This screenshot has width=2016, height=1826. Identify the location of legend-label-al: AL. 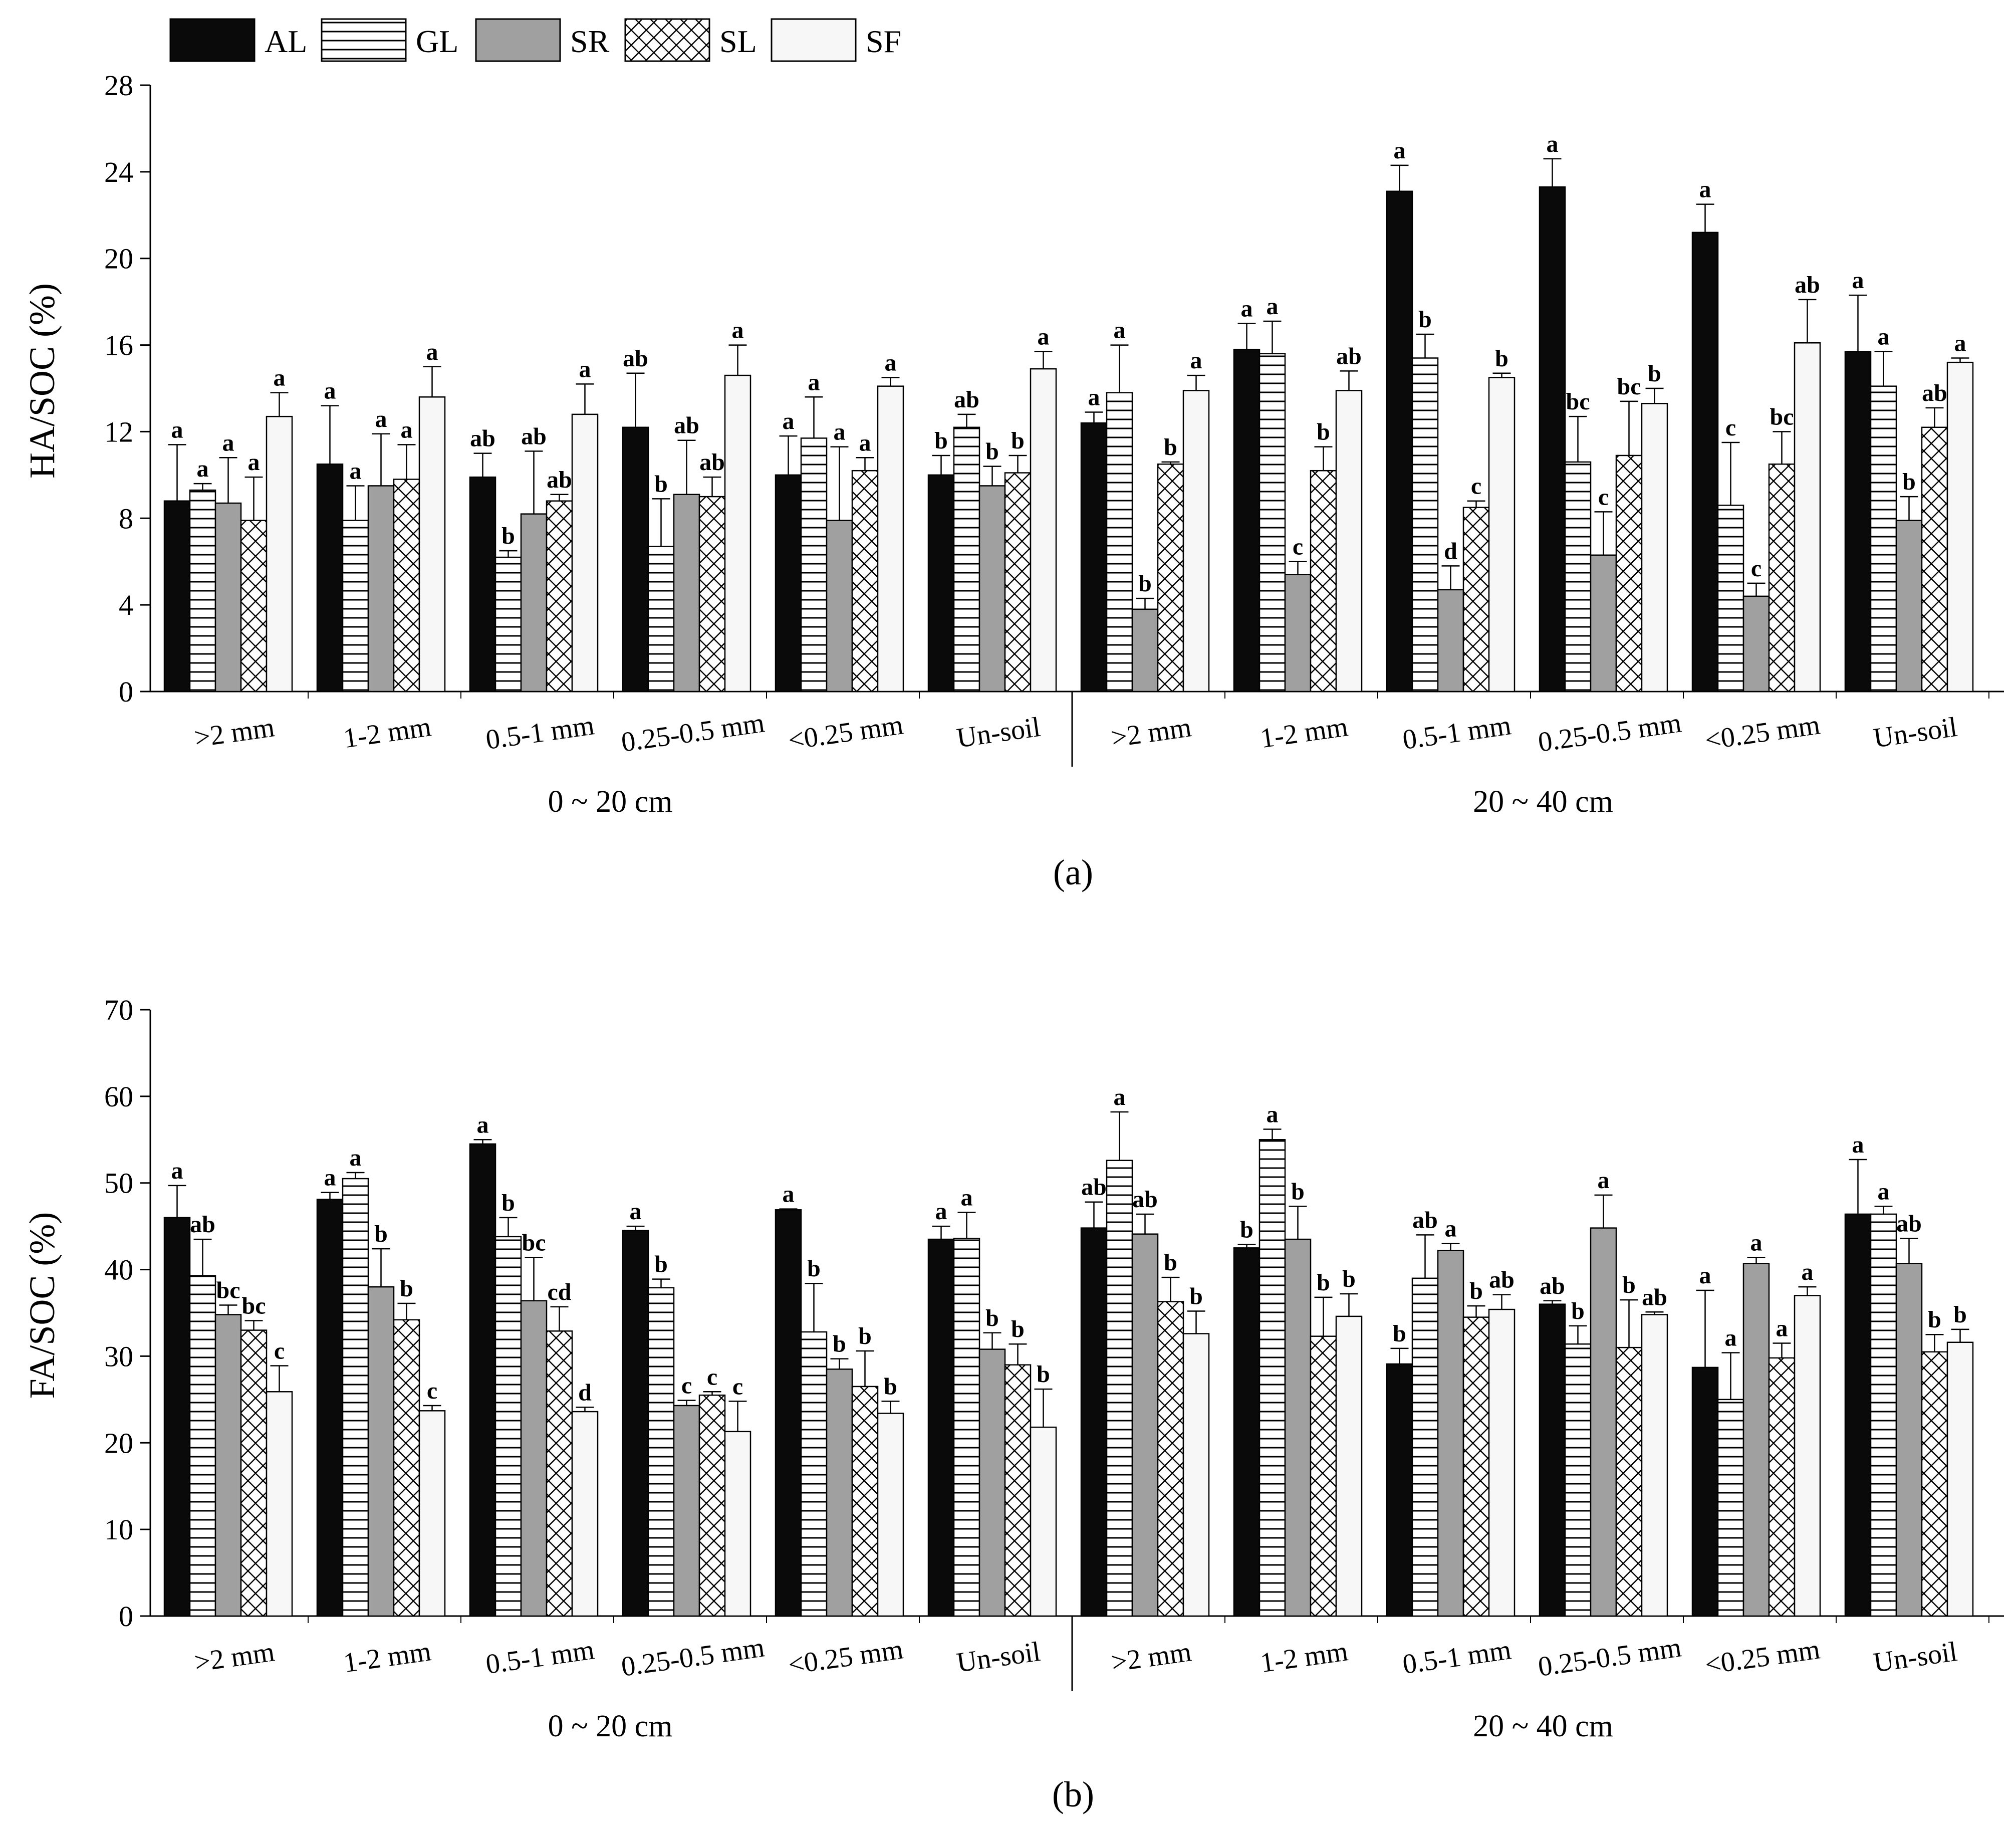
(286, 41).